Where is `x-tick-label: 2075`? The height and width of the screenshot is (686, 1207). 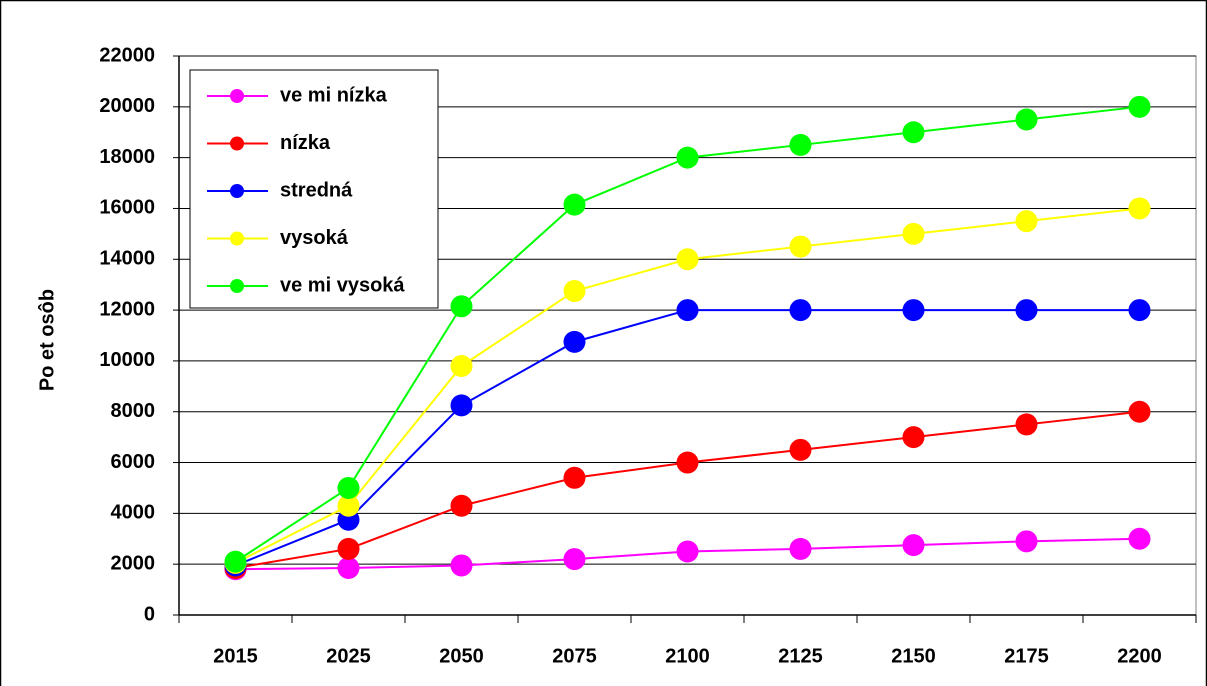
x-tick-label: 2075 is located at coordinates (574, 656).